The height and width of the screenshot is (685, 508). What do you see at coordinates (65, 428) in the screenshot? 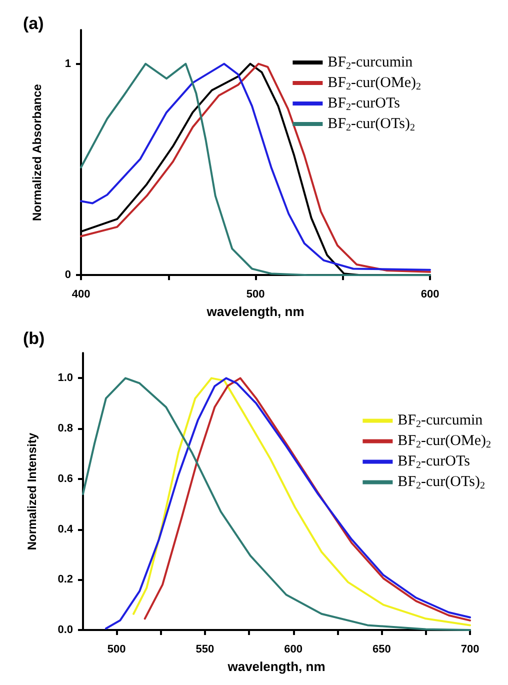
I see `y-tick-label: 0.8` at bounding box center [65, 428].